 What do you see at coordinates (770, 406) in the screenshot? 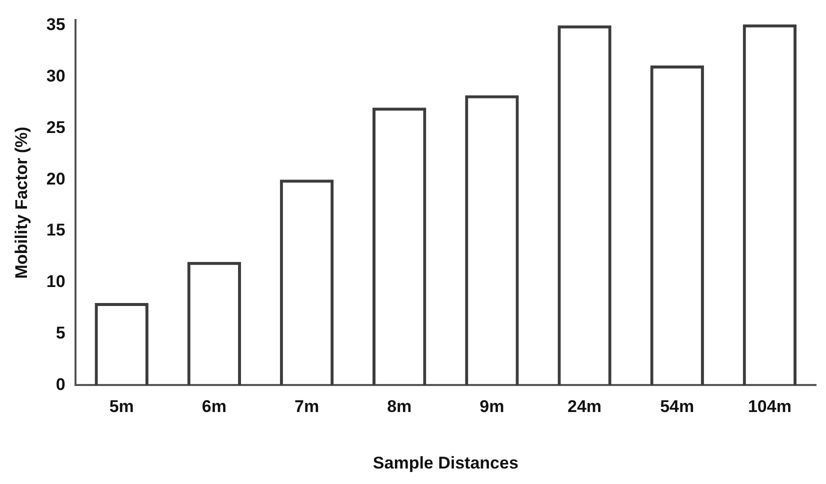
I see `x-tick-label: 104m` at bounding box center [770, 406].